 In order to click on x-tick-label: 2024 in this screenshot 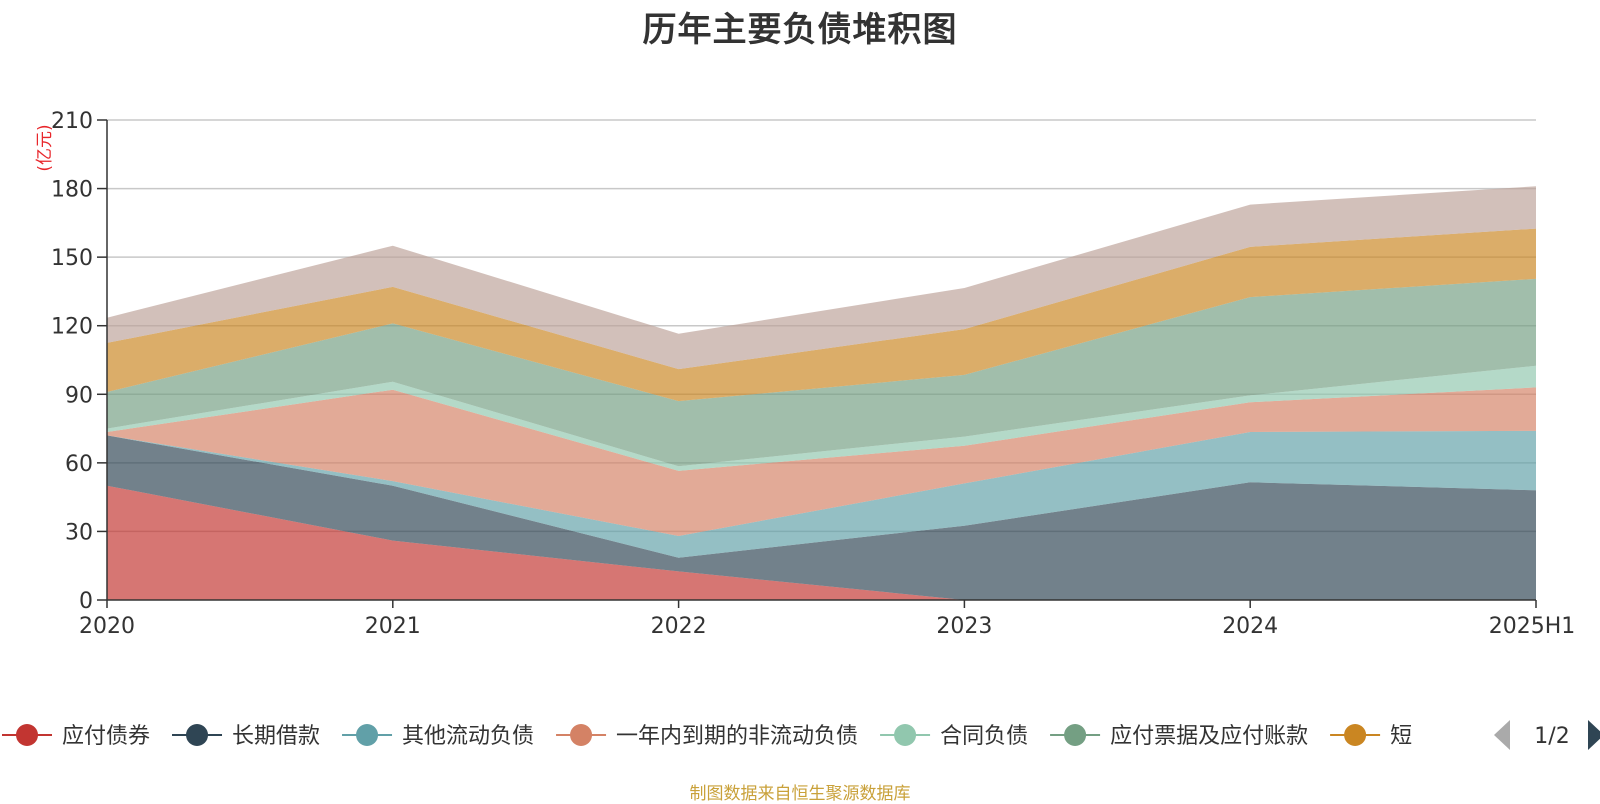, I will do `click(1250, 626)`.